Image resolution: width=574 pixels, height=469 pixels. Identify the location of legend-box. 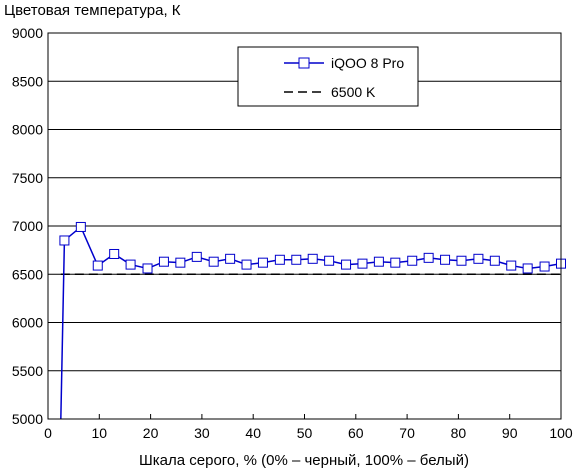
(328, 76).